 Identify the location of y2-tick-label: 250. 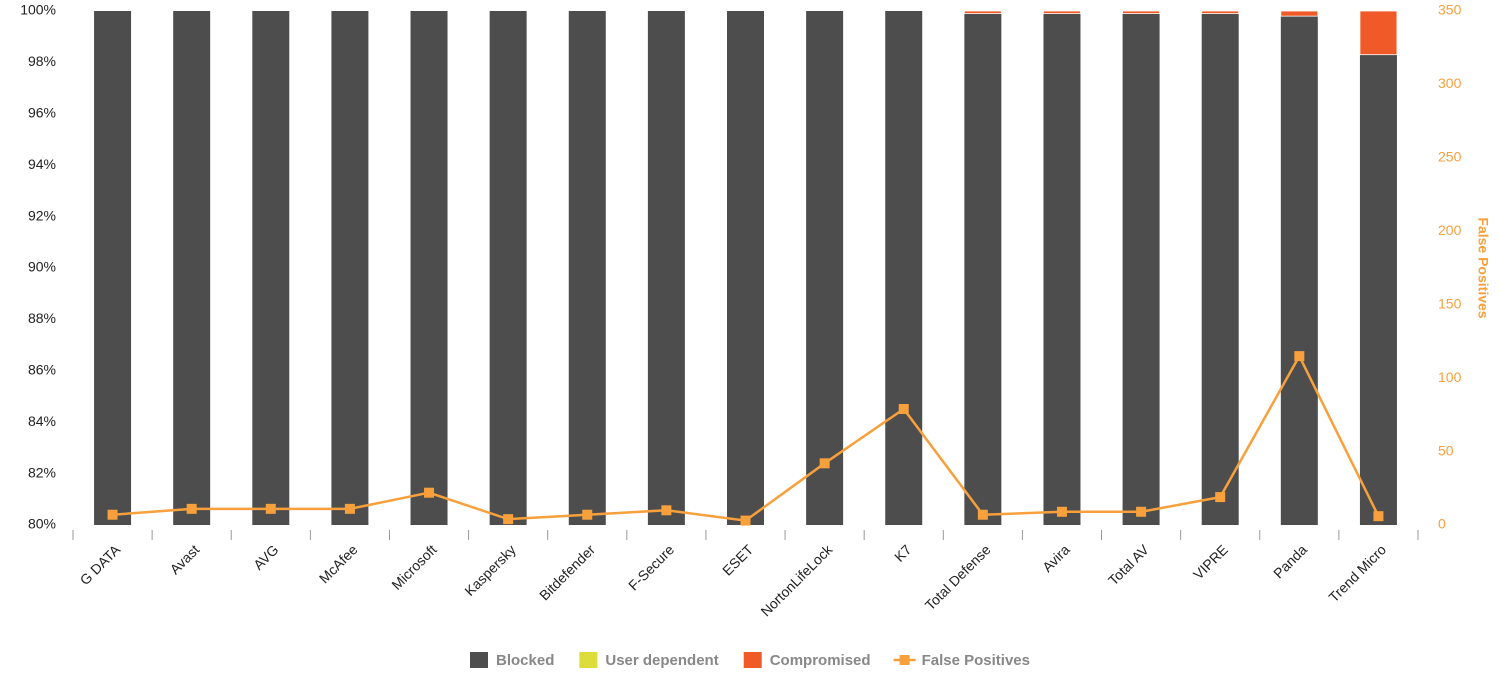
(1450, 157).